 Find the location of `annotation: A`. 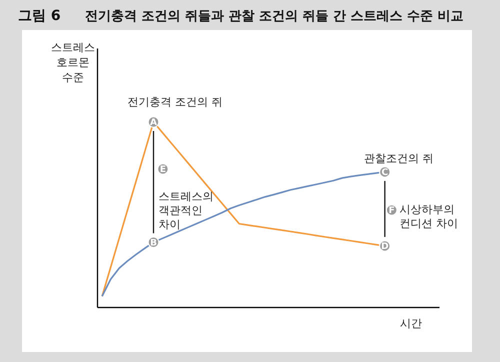

annotation: A is located at coordinates (154, 123).